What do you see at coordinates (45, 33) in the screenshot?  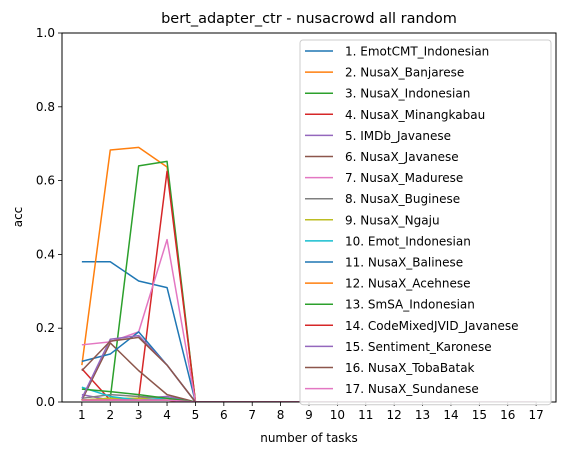 I see `y-tick-label: 1.0` at bounding box center [45, 33].